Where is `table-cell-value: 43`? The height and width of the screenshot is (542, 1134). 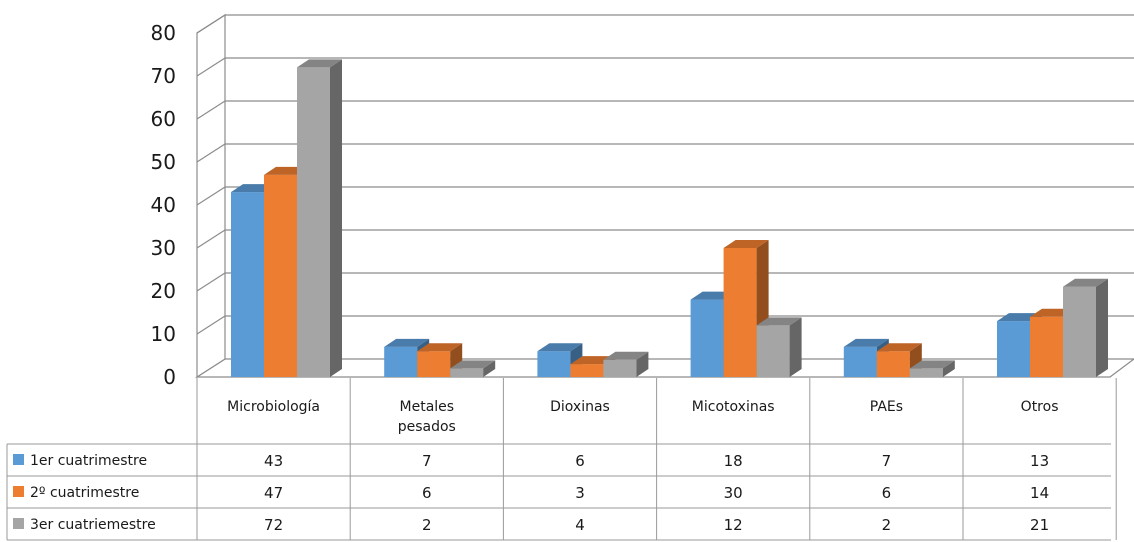 table-cell-value: 43 is located at coordinates (273, 461).